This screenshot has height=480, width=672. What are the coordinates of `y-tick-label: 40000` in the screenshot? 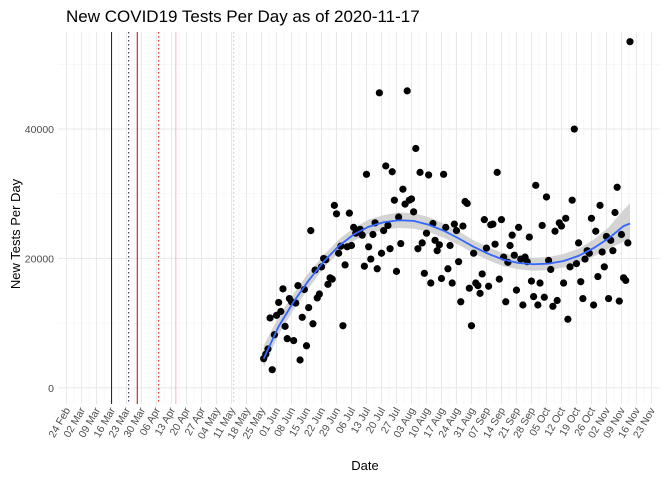 It's located at (39, 130).